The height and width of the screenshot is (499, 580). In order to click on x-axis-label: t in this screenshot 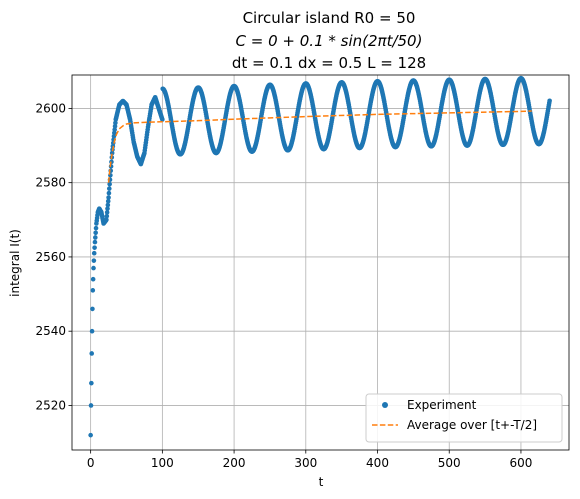, I will do `click(321, 482)`.